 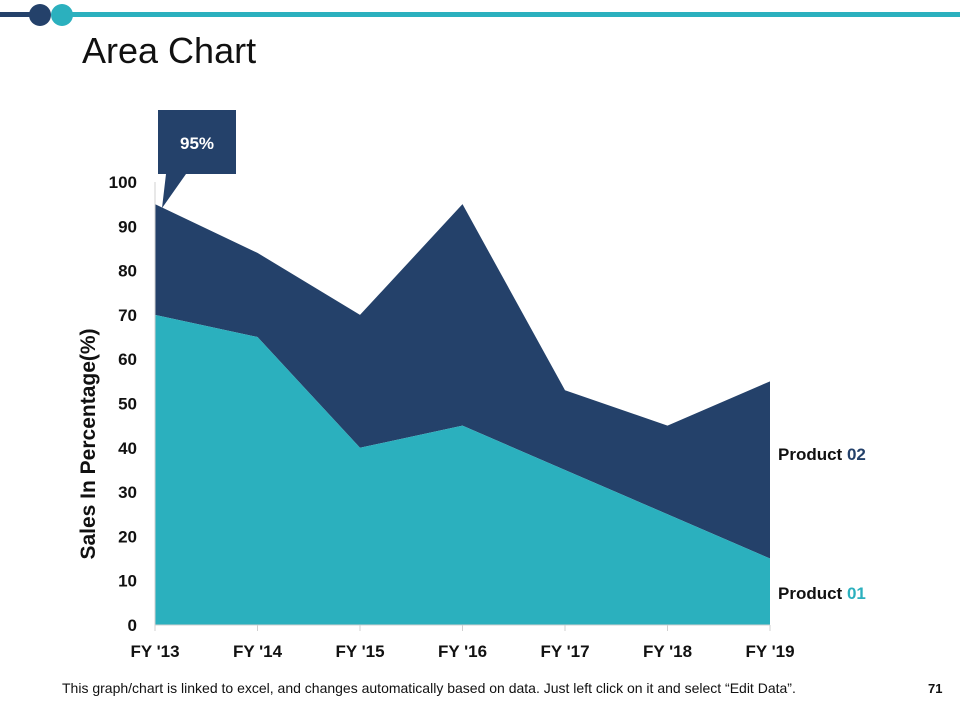 I want to click on x-tick-label: FY '17, so click(x=564, y=651).